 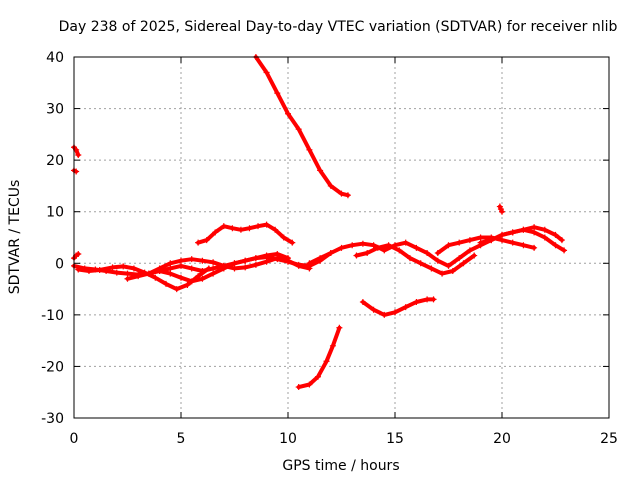 What do you see at coordinates (52, 367) in the screenshot?
I see `y-tick-label: -20` at bounding box center [52, 367].